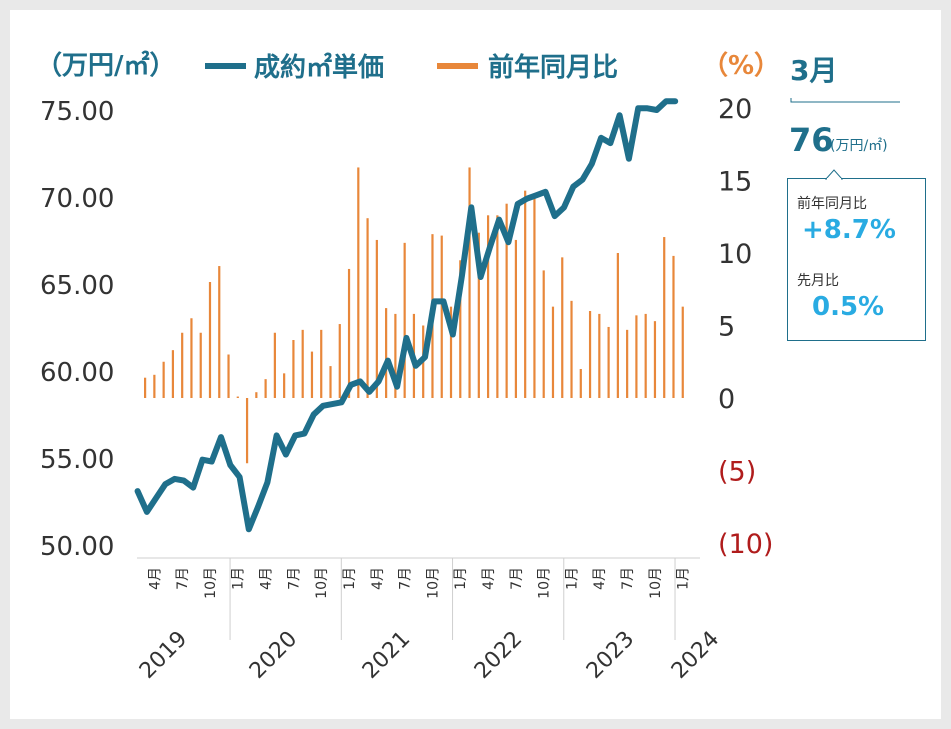  I want to click on left-tick-label: 55.00, so click(77, 460).